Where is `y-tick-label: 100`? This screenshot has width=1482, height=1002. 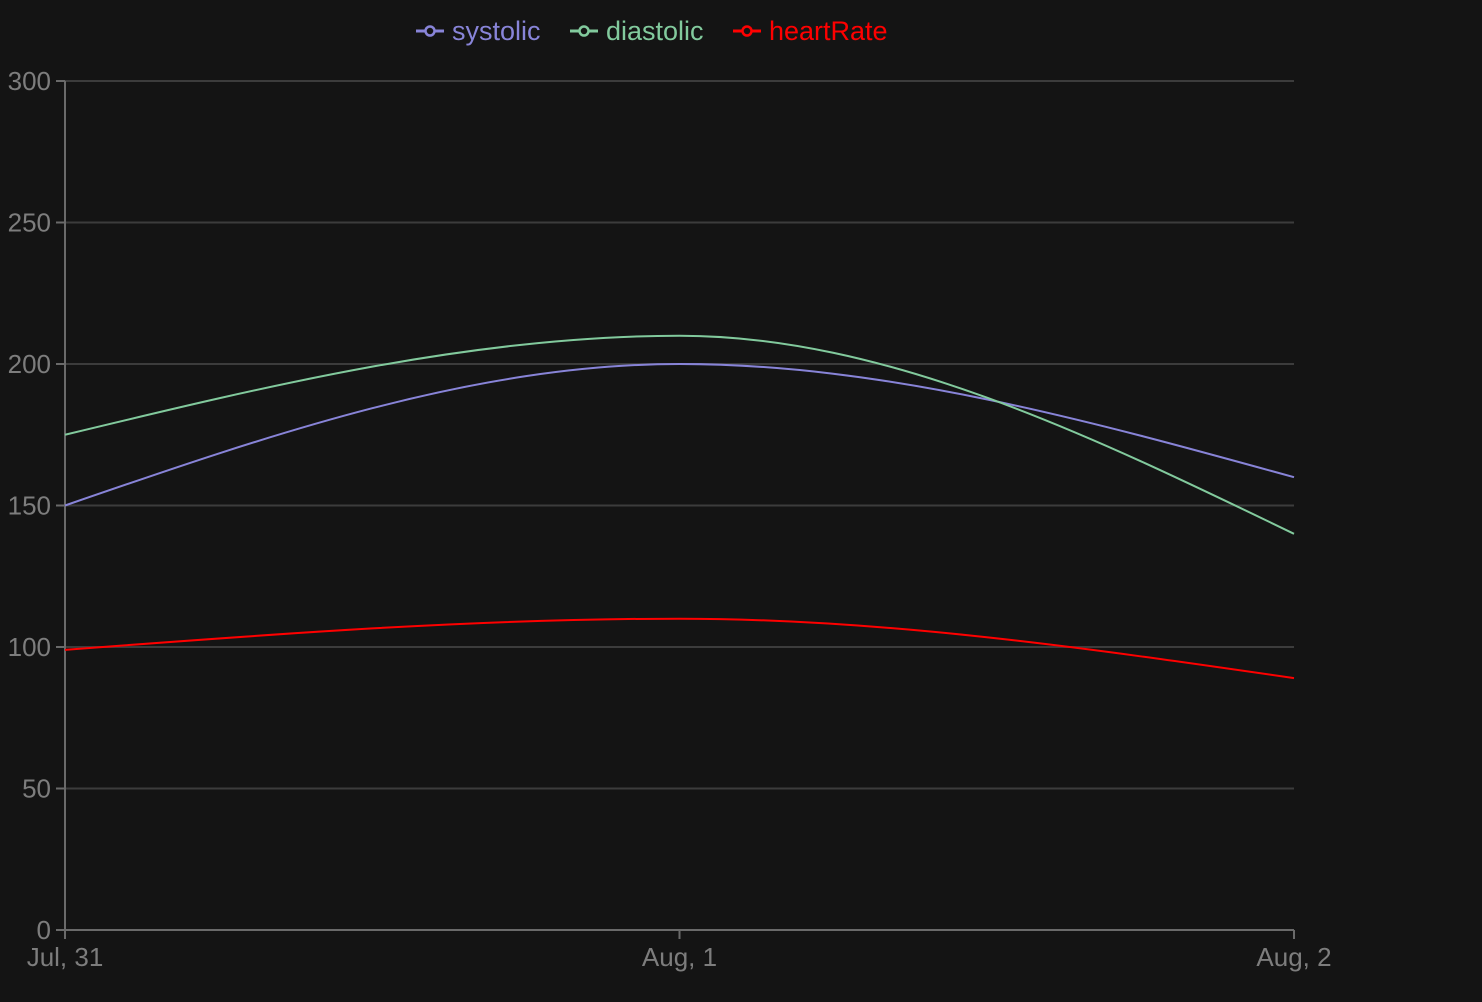
y-tick-label: 100 is located at coordinates (29, 647).